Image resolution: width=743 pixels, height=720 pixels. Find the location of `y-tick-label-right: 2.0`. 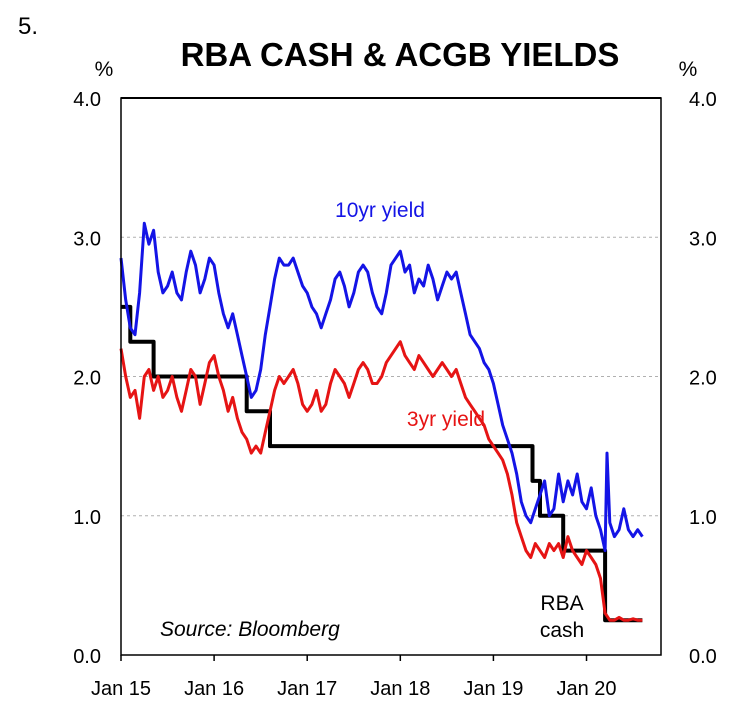

y-tick-label-right: 2.0 is located at coordinates (703, 379).